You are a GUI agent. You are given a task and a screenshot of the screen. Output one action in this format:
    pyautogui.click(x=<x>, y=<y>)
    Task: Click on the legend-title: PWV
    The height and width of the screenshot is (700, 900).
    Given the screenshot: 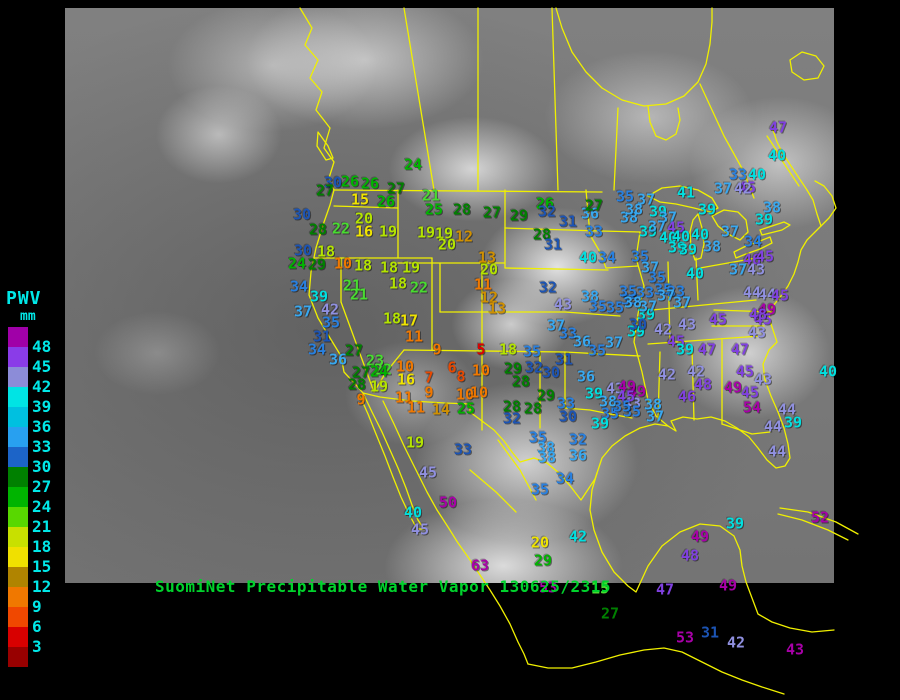 What is the action you would take?
    pyautogui.click(x=24, y=298)
    